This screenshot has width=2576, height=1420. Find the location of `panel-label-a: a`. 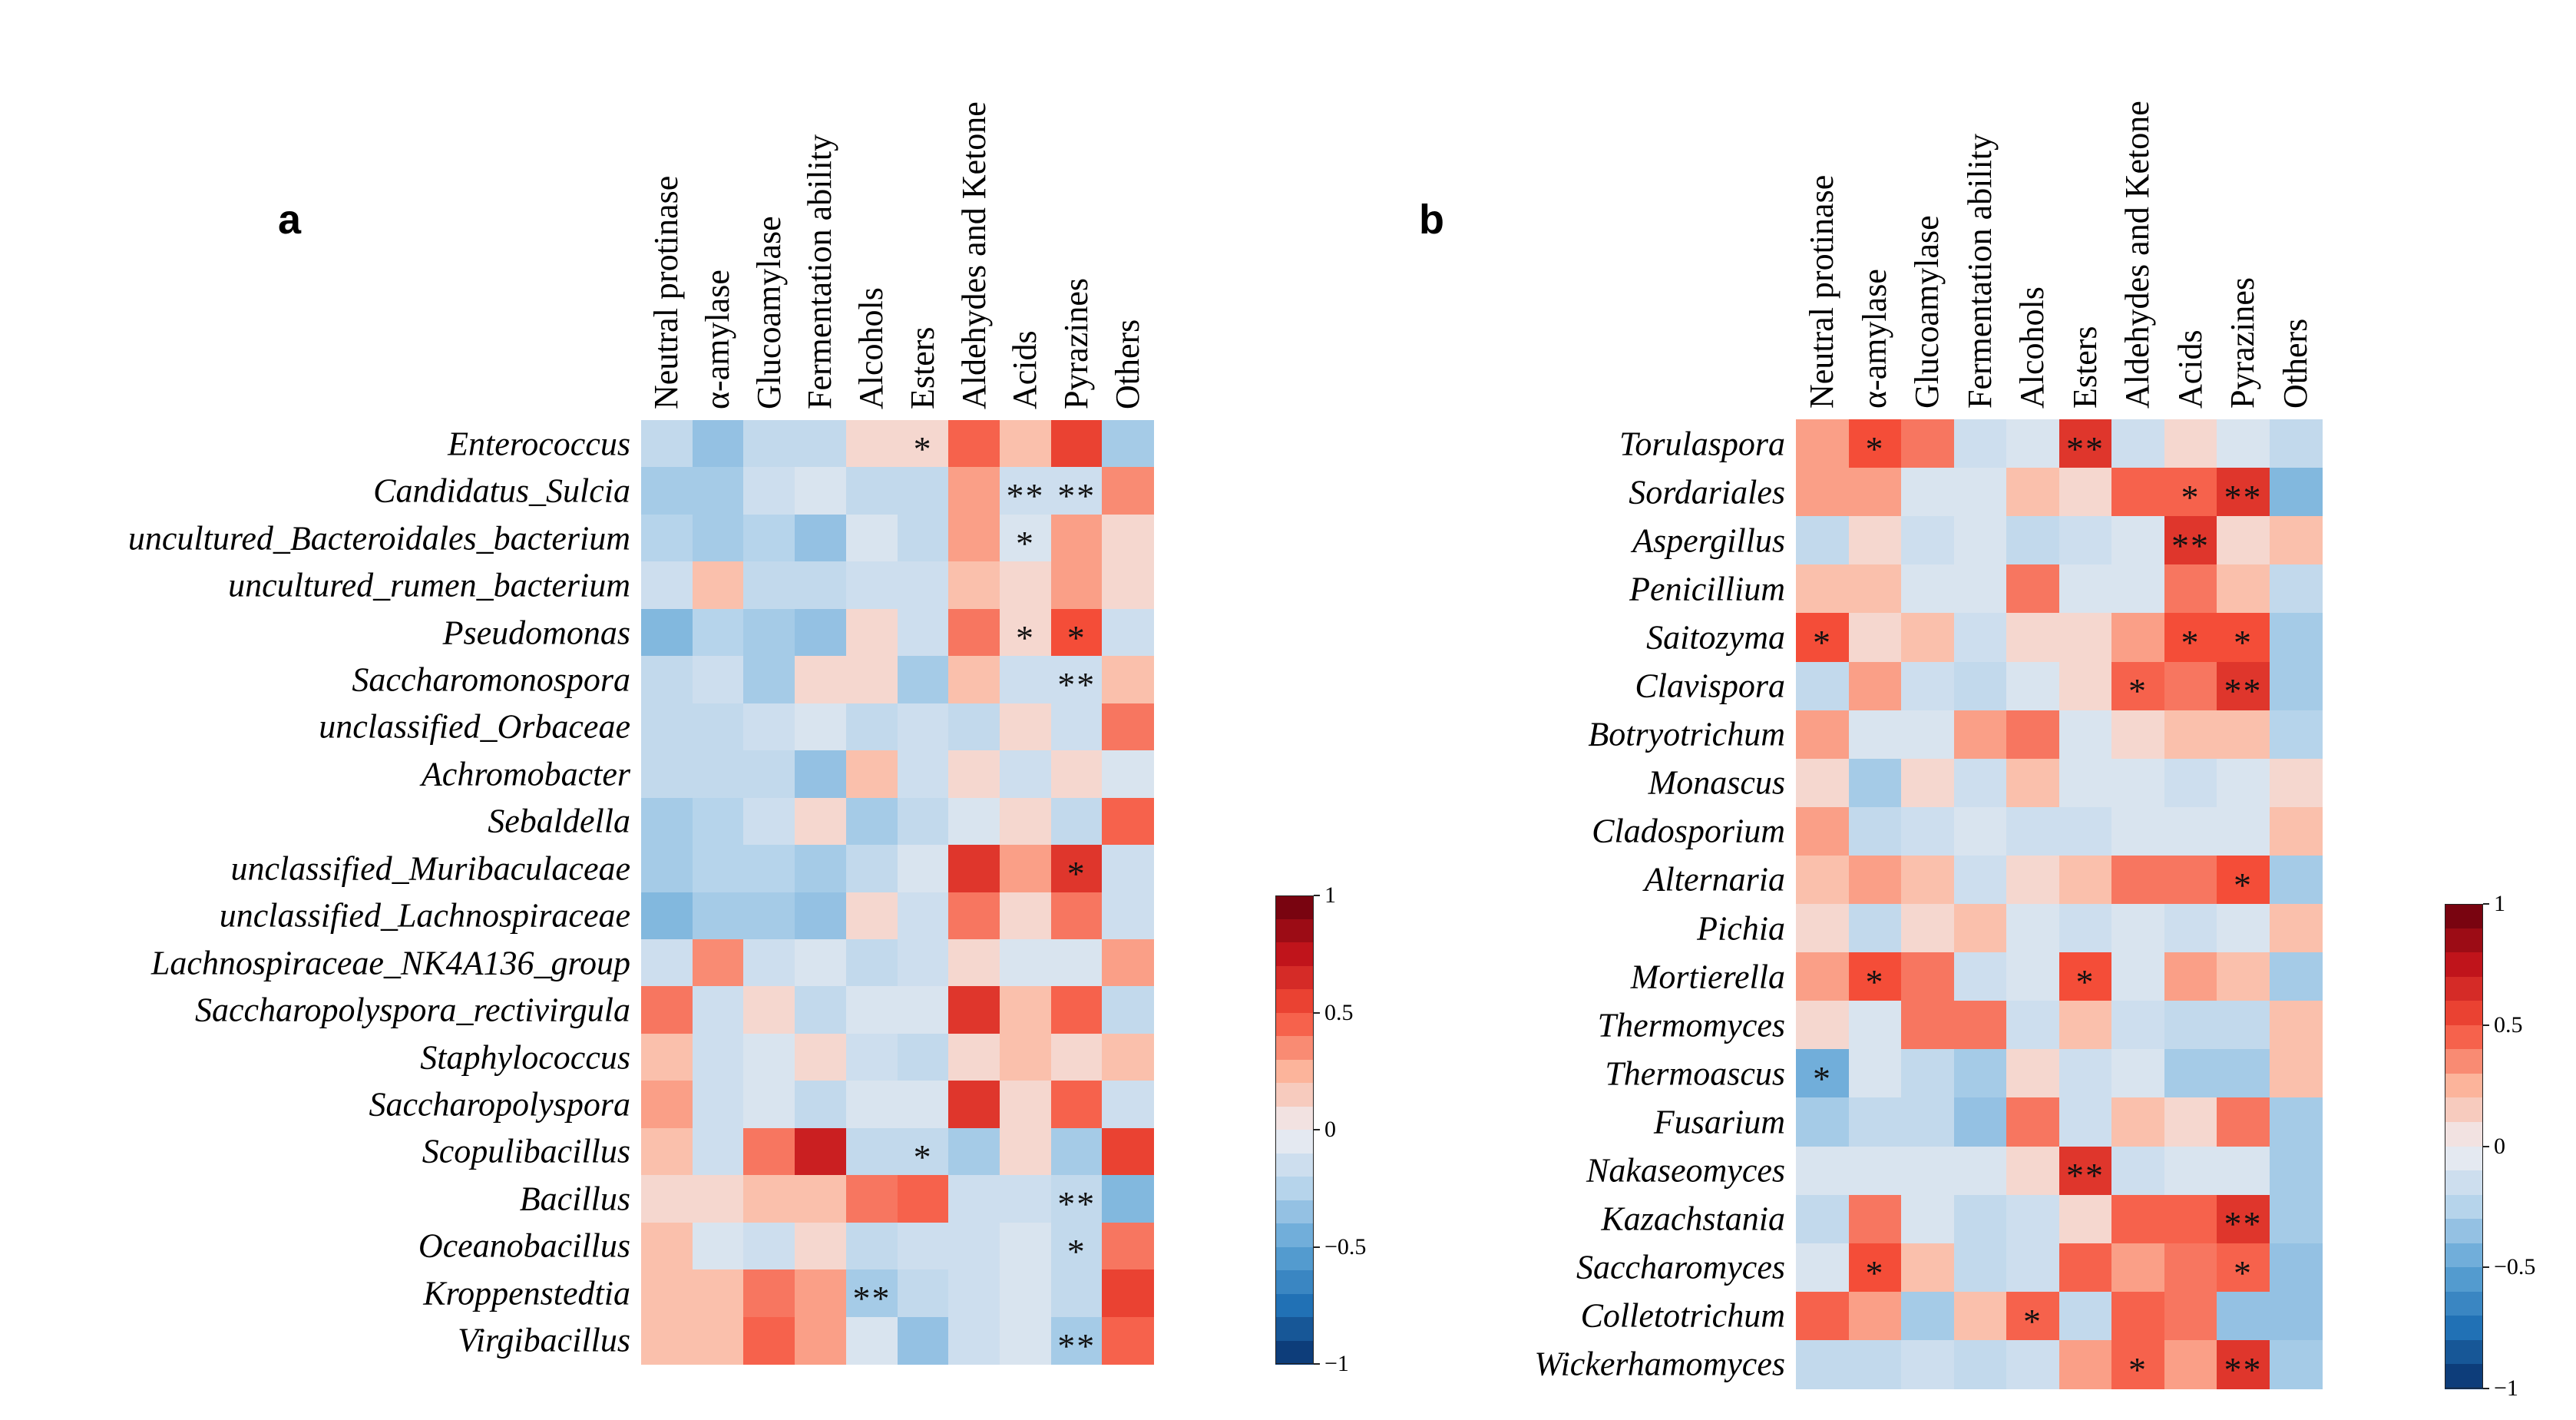

panel-label-a: a is located at coordinates (290, 220).